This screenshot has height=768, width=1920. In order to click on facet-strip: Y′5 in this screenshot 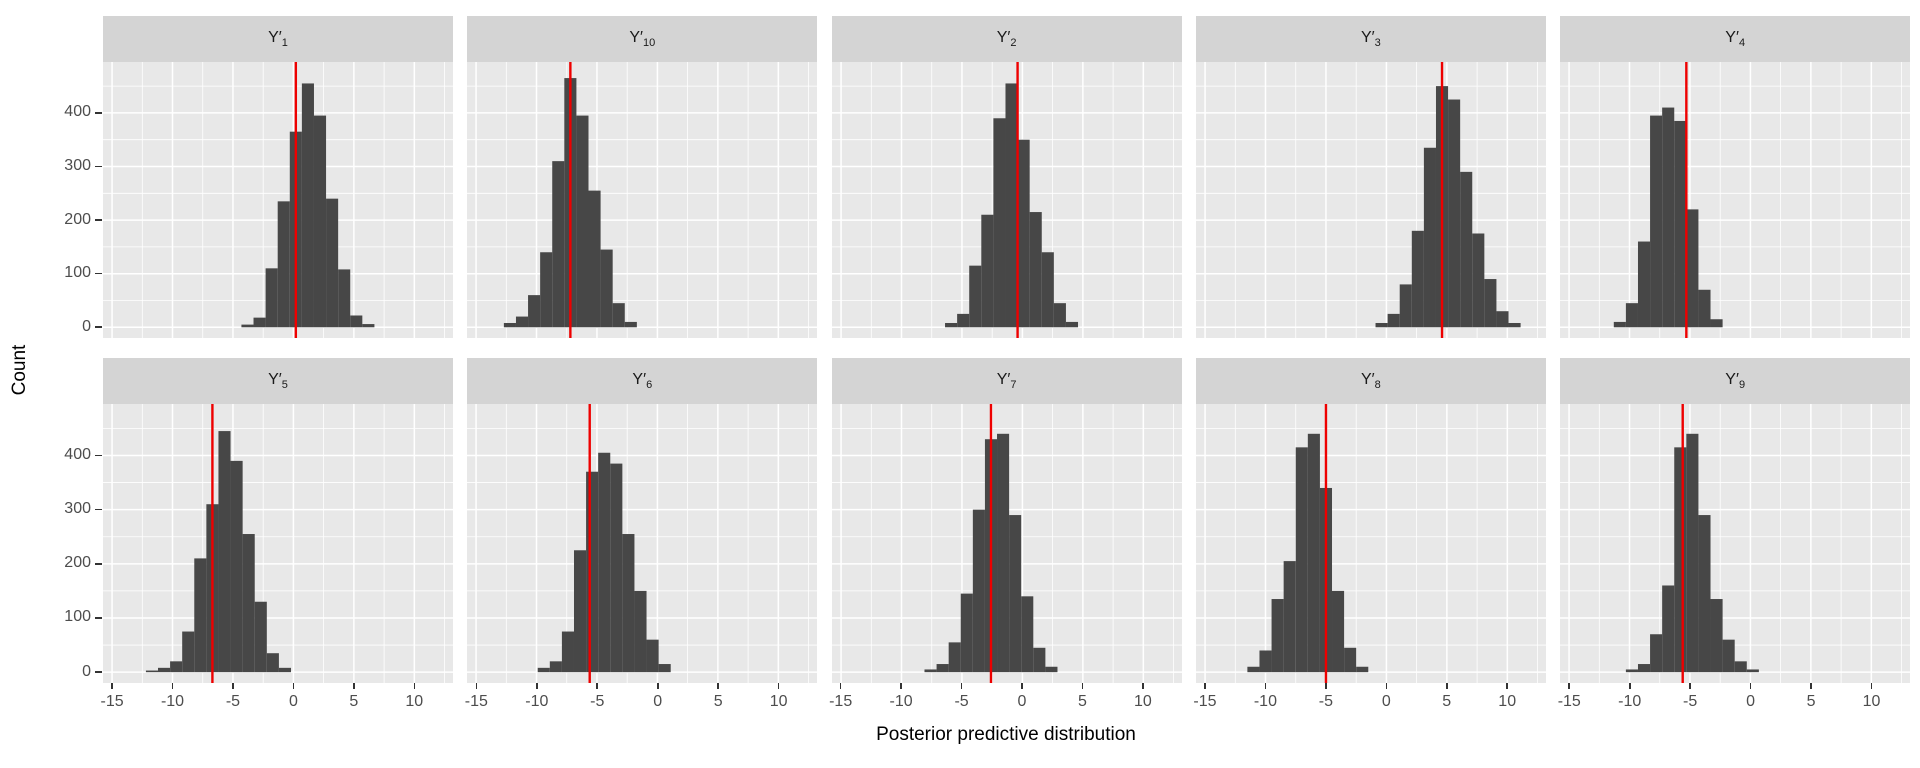, I will do `click(278, 381)`.